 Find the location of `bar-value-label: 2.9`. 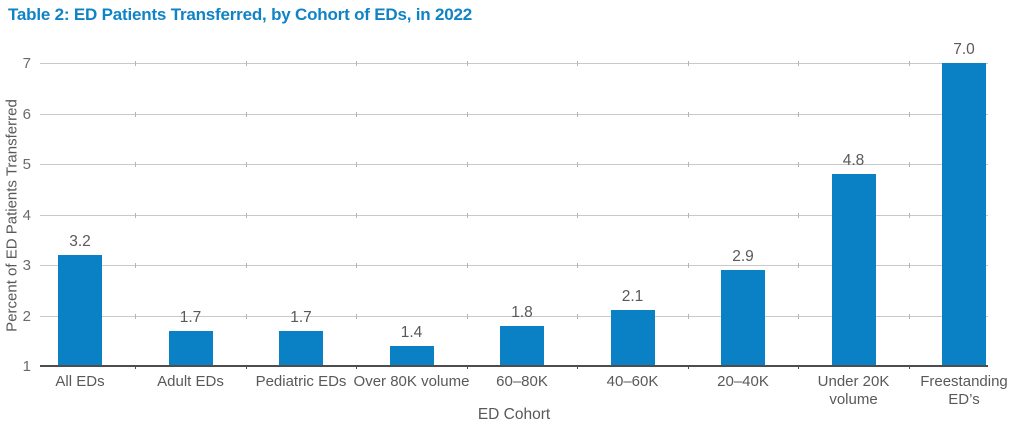

bar-value-label: 2.9 is located at coordinates (743, 257).